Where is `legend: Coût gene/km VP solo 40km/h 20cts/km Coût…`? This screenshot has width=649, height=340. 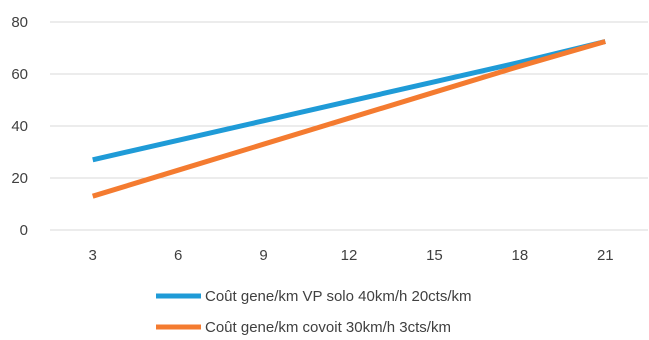 legend: Coût gene/km VP solo 40km/h 20cts/km Coût… is located at coordinates (314, 312).